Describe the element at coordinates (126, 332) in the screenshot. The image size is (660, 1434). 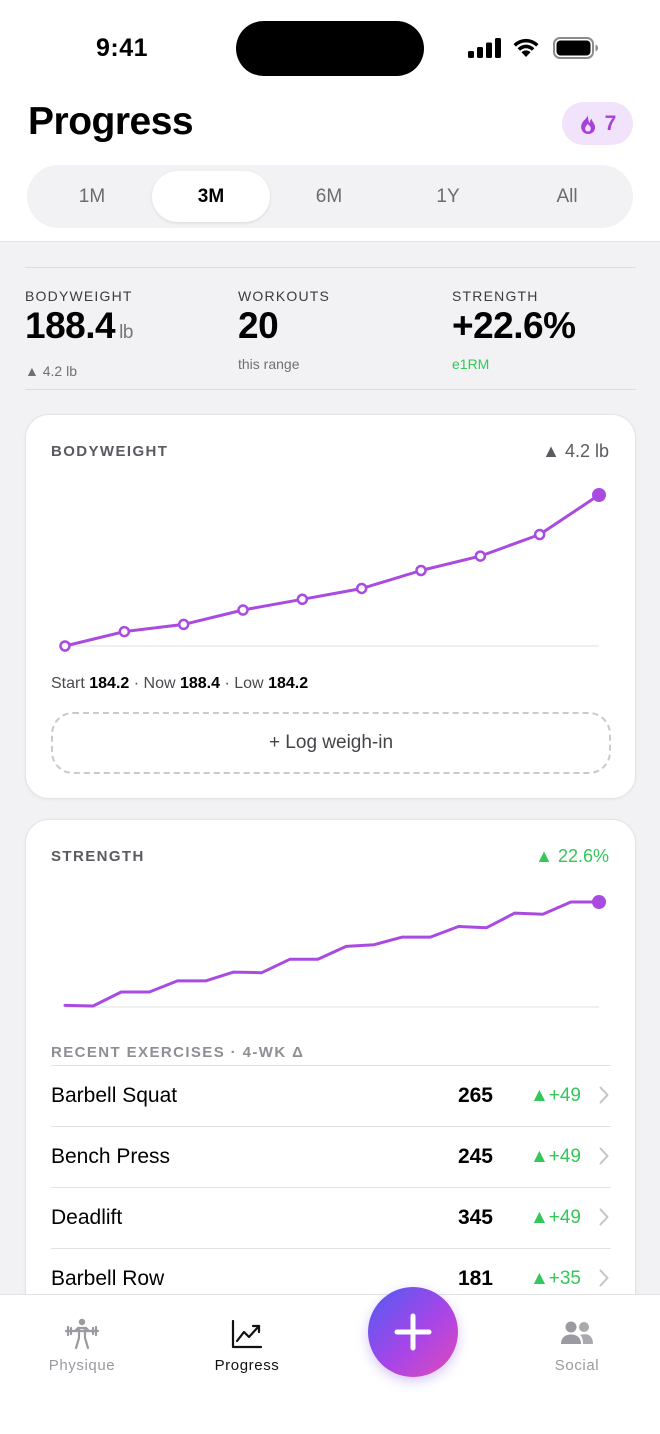
I see `stat-bodyweight-unit: lb` at that location.